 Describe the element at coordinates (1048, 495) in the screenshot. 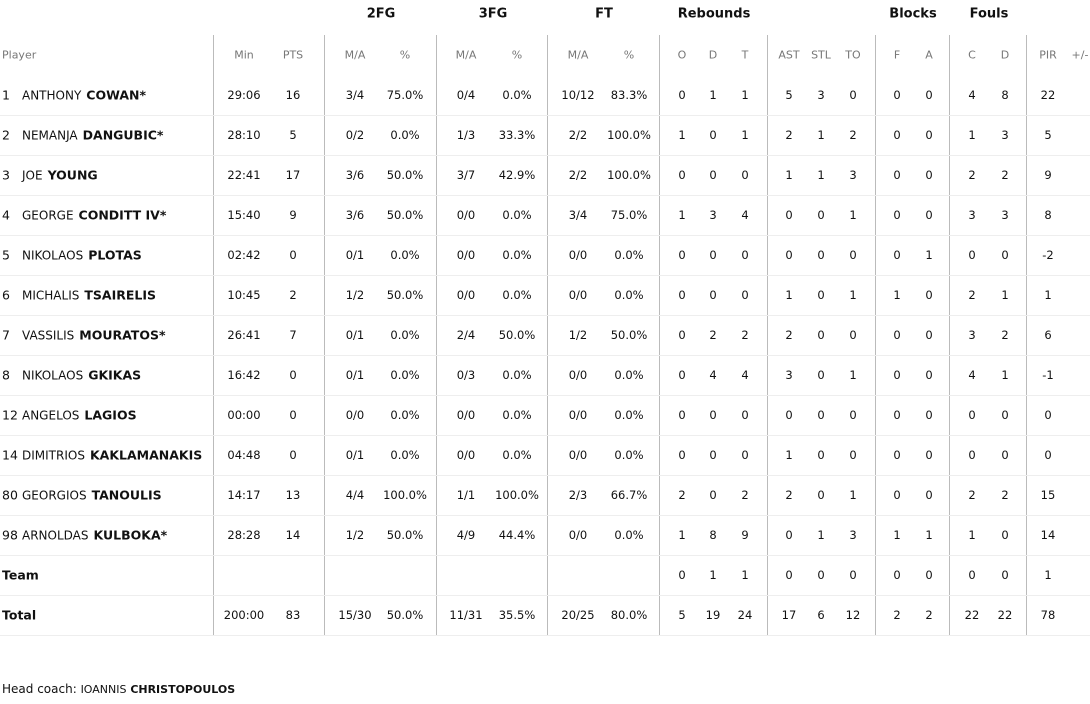

I see `stat-cell: 15` at that location.